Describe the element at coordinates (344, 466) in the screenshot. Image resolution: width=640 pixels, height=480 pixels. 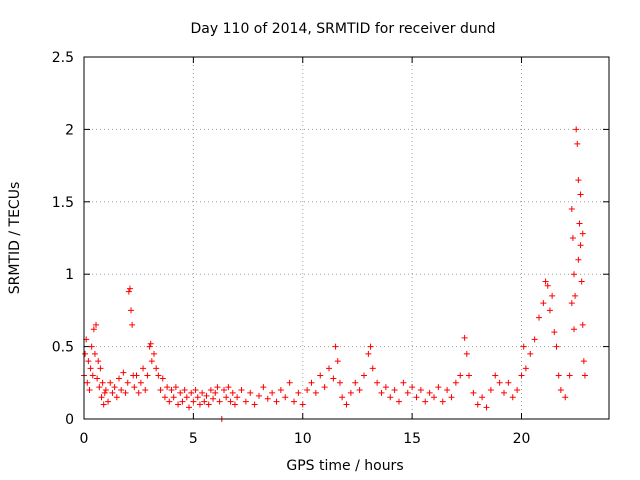
I see `x-axis-label: GPS time / hours` at that location.